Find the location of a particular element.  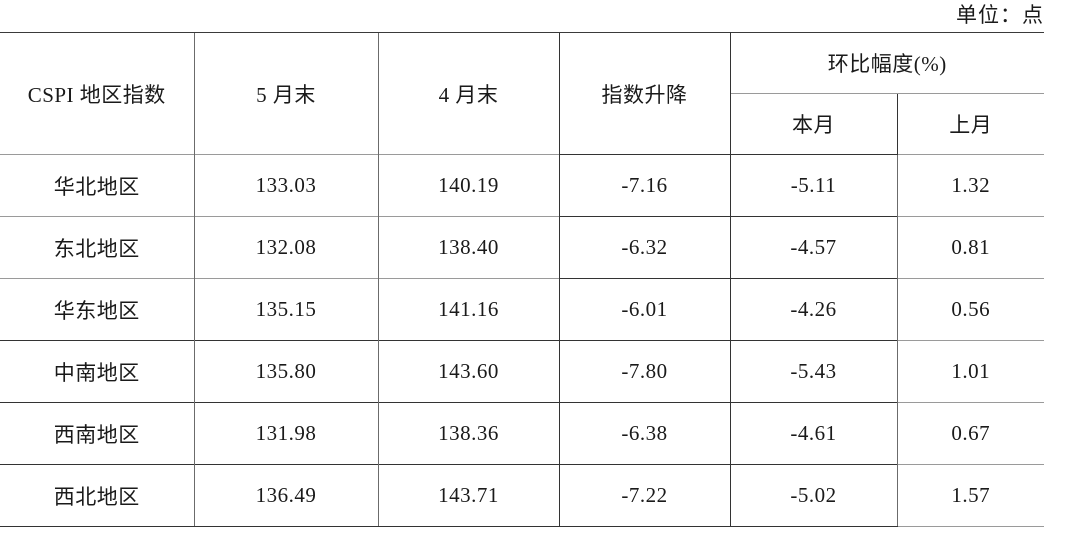

table-row: 西南地区 131.98 138.36 -6.38 -4.61 0.67 is located at coordinates (522, 433).